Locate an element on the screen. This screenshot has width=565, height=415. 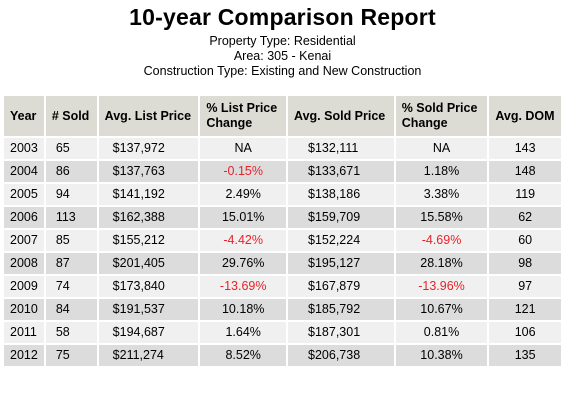
cell-avg-dom: 97 is located at coordinates (525, 285).